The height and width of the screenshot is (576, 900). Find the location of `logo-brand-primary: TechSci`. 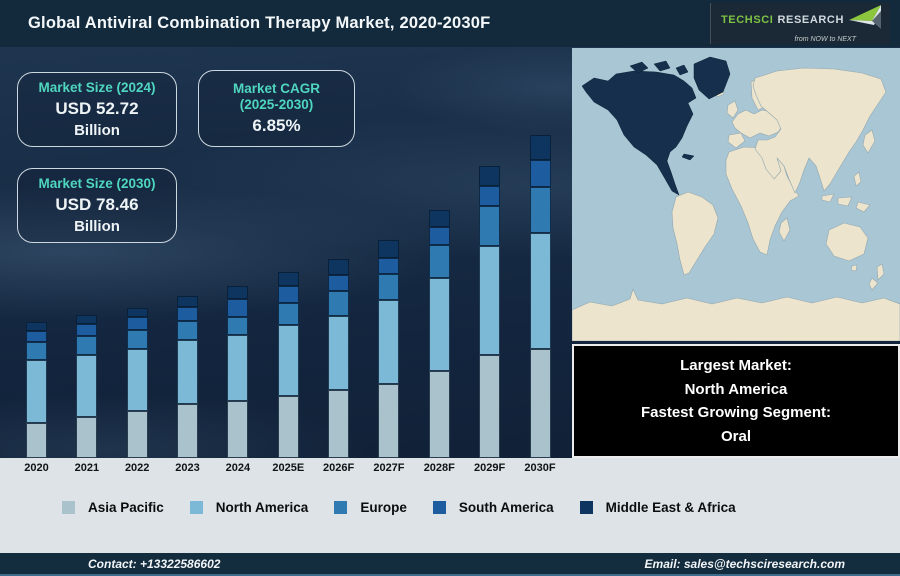

logo-brand-primary: TechSci is located at coordinates (747, 19).